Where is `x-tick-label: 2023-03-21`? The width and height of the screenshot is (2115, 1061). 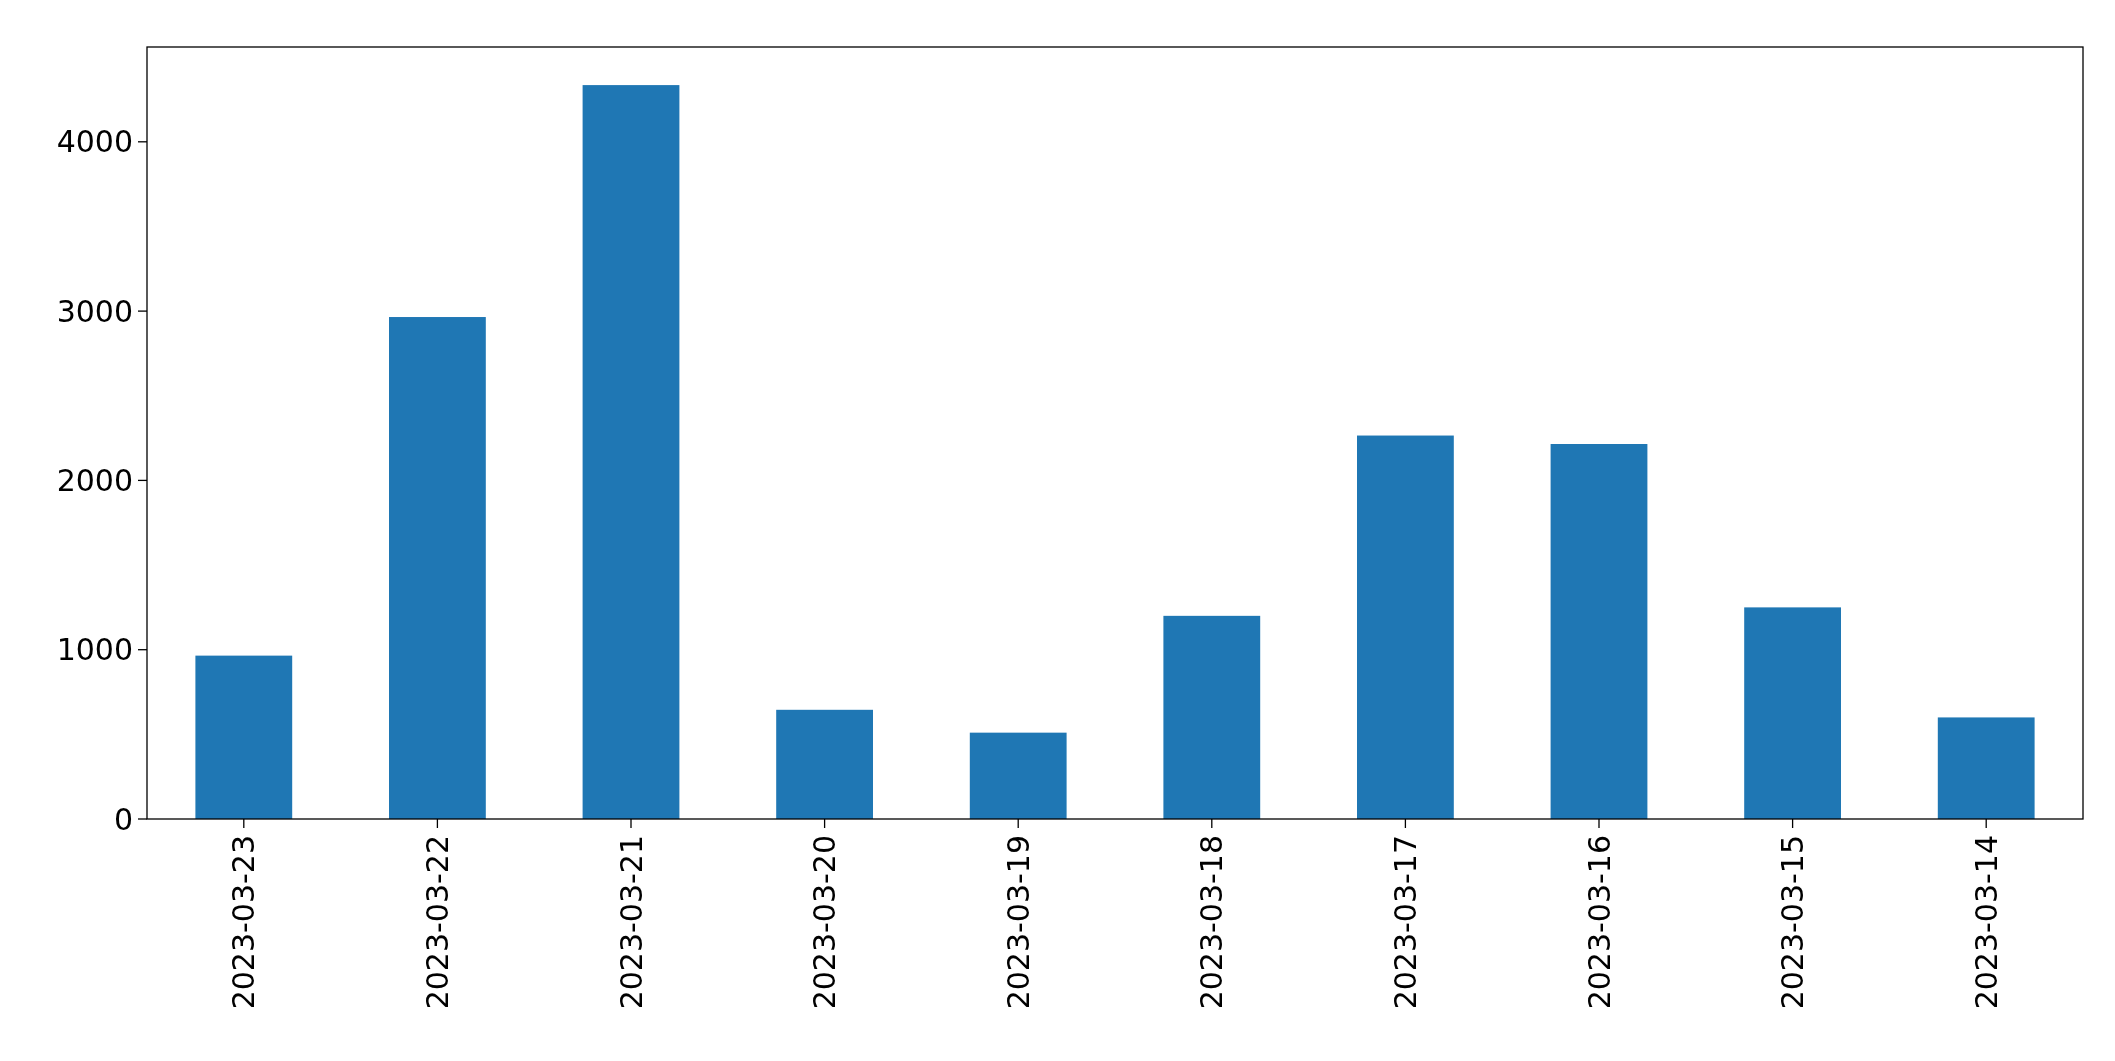 x-tick-label: 2023-03-21 is located at coordinates (631, 922).